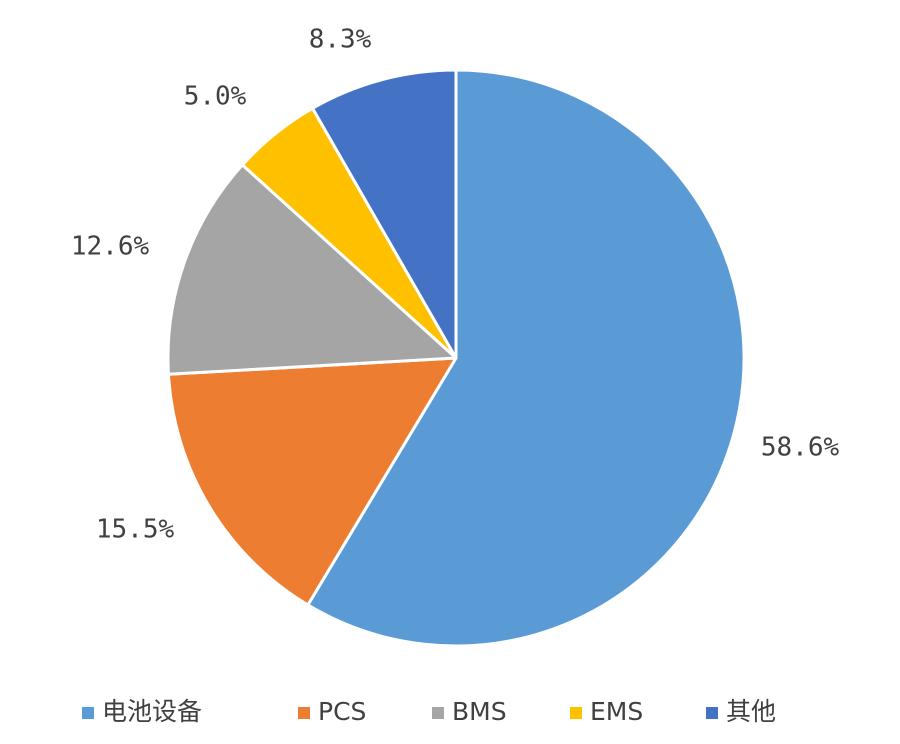 This screenshot has width=900, height=744. I want to click on legend-item-3: BMS, so click(469, 711).